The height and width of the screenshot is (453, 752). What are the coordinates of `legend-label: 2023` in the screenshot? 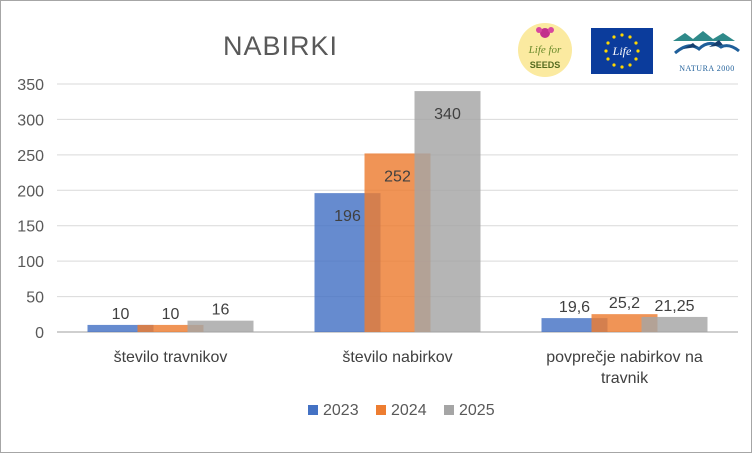 It's located at (341, 410).